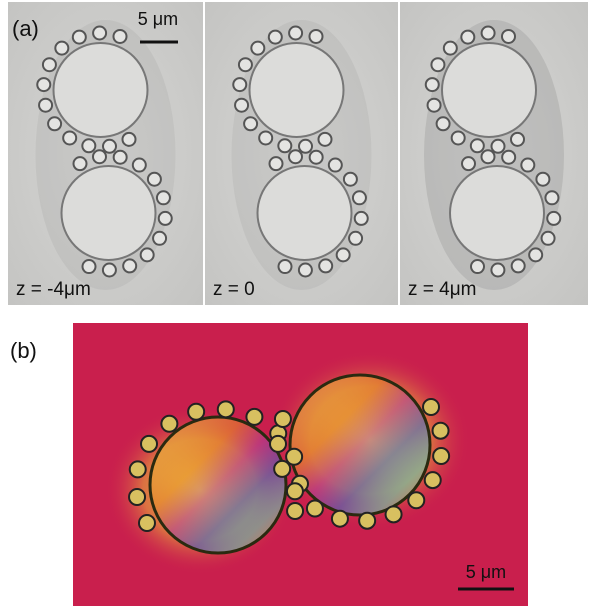  Describe the element at coordinates (23, 350) in the screenshot. I see `panel-label: (b)` at that location.